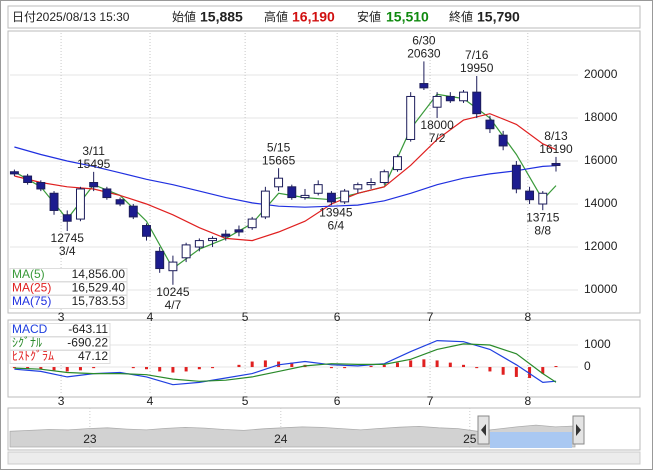 Image resolution: width=653 pixels, height=470 pixels. I want to click on x-tick-label: 5, so click(245, 317).